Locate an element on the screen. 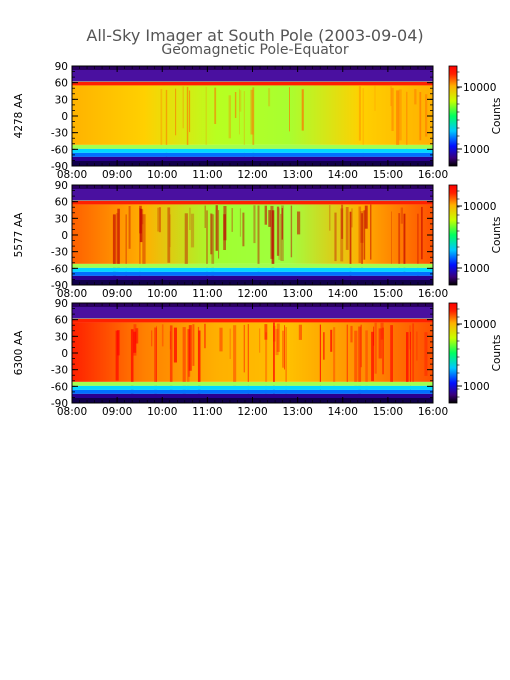  y-axis-label: 6300 AA is located at coordinates (19, 353).